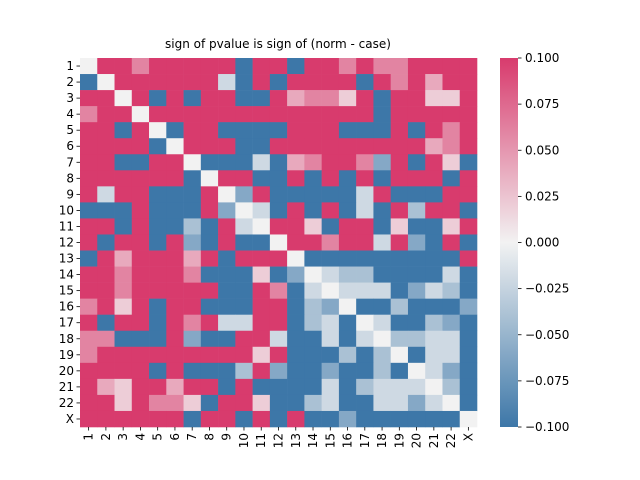 The image size is (640, 480). What do you see at coordinates (89, 437) in the screenshot?
I see `column-tick-label: 1` at bounding box center [89, 437].